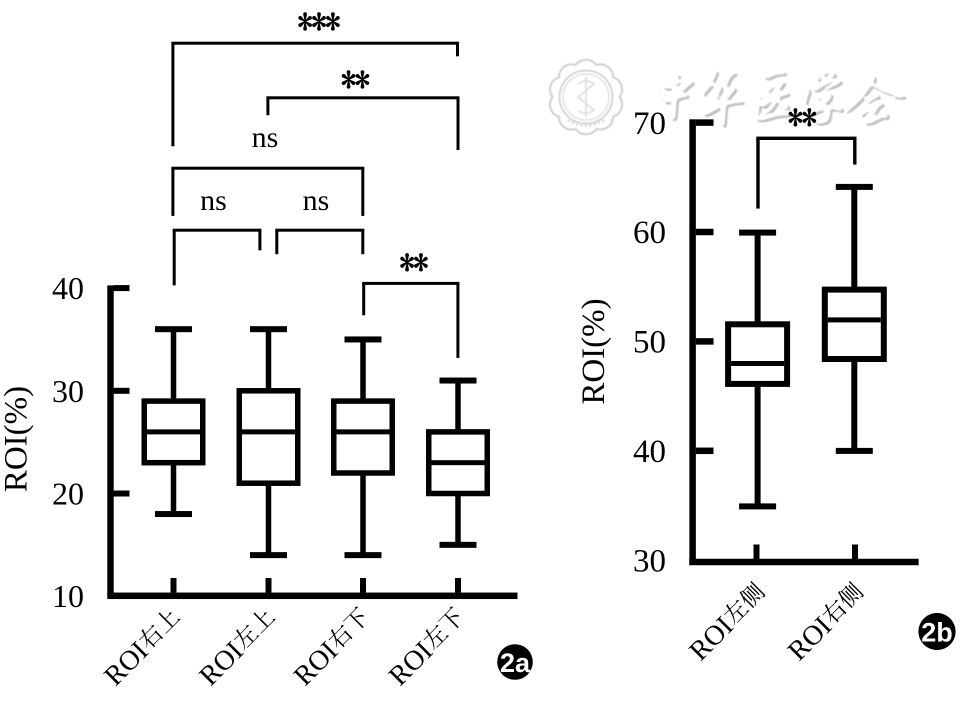 Image resolution: width=961 pixels, height=706 pixels. What do you see at coordinates (649, 233) in the screenshot?
I see `svg-text: 60` at bounding box center [649, 233].